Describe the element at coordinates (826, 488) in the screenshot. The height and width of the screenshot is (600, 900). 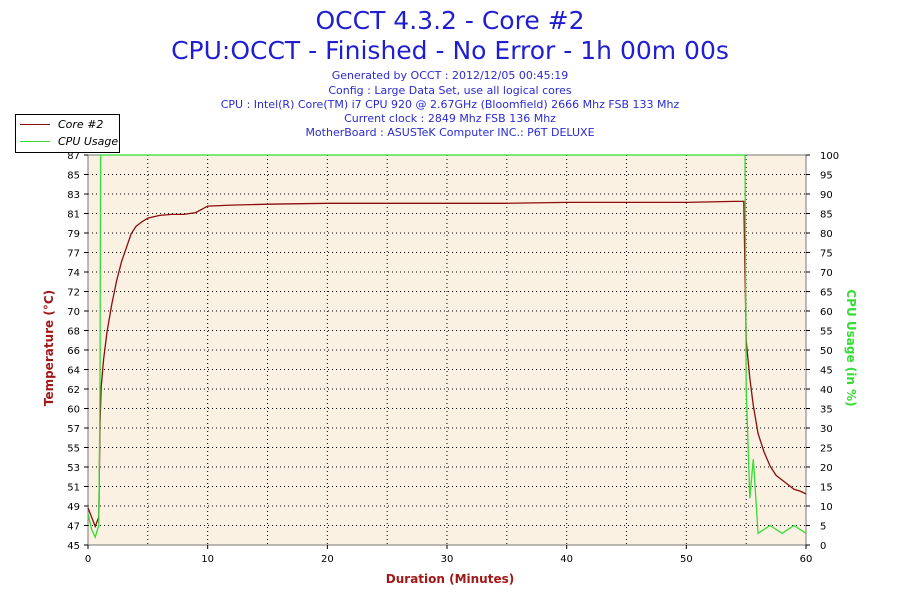
I see `y-tick-label-right: 15` at that location.